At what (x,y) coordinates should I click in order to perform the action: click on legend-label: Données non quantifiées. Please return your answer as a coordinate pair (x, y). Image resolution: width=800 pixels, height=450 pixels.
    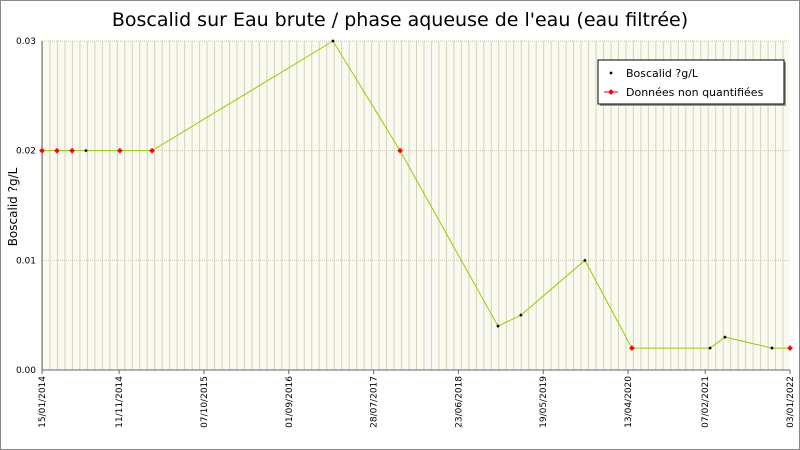
    Looking at the image, I should click on (695, 92).